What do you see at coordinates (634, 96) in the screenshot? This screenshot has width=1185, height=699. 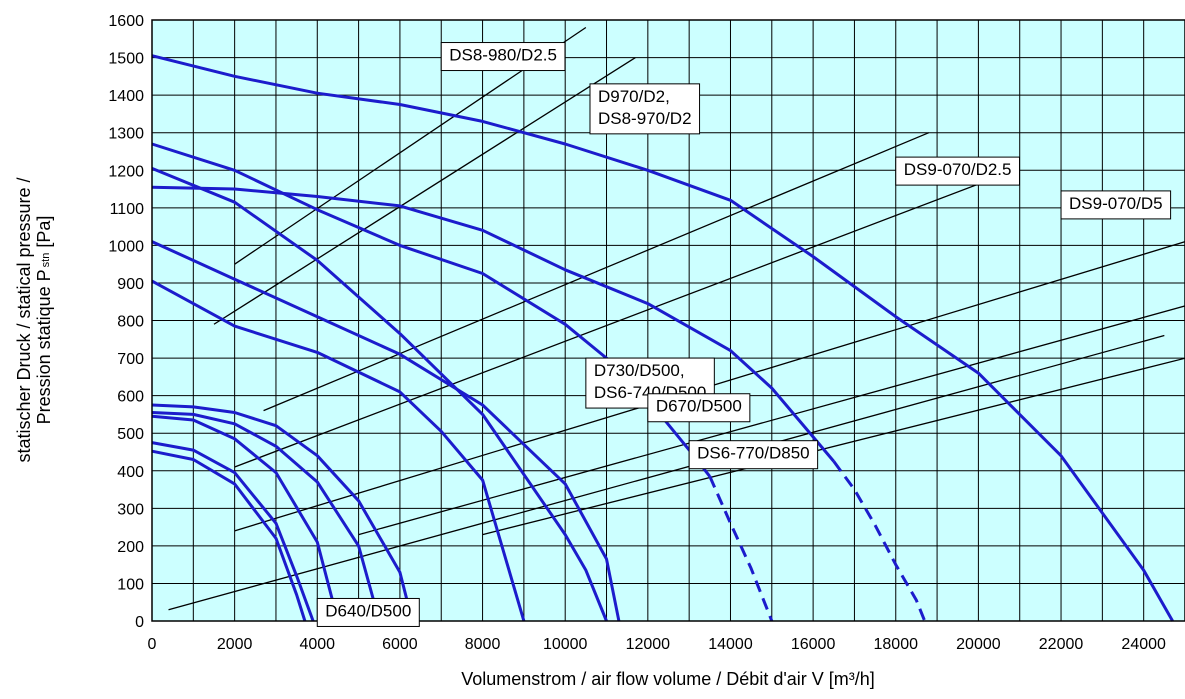 I see `series-label-text: D970/D2,` at bounding box center [634, 96].